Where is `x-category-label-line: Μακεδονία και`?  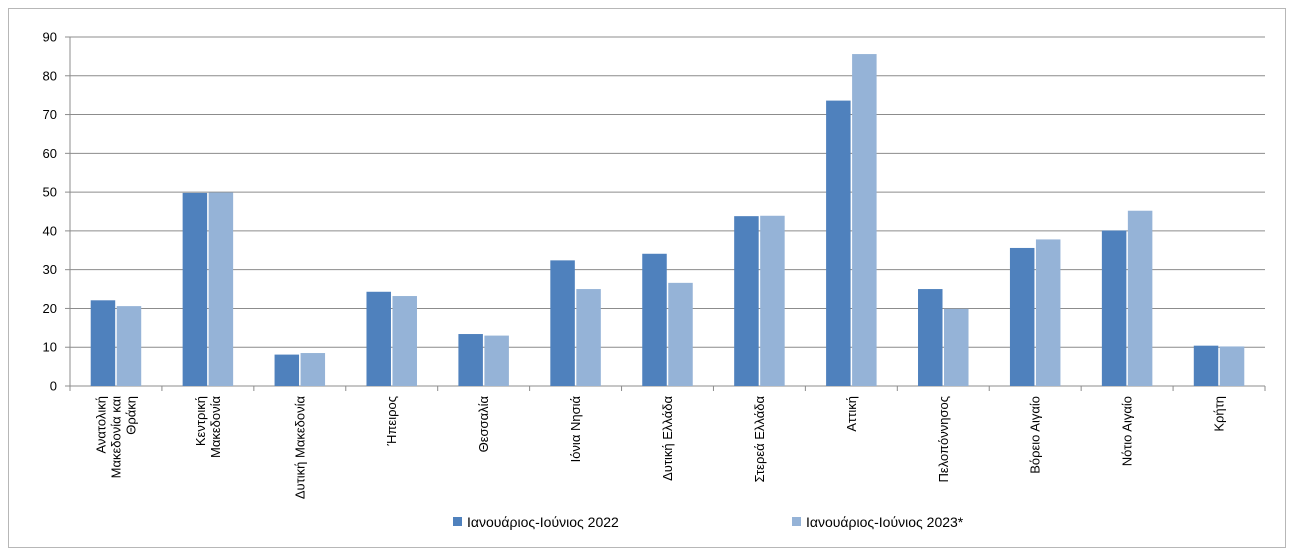 x-category-label-line: Μακεδονία και is located at coordinates (115, 437).